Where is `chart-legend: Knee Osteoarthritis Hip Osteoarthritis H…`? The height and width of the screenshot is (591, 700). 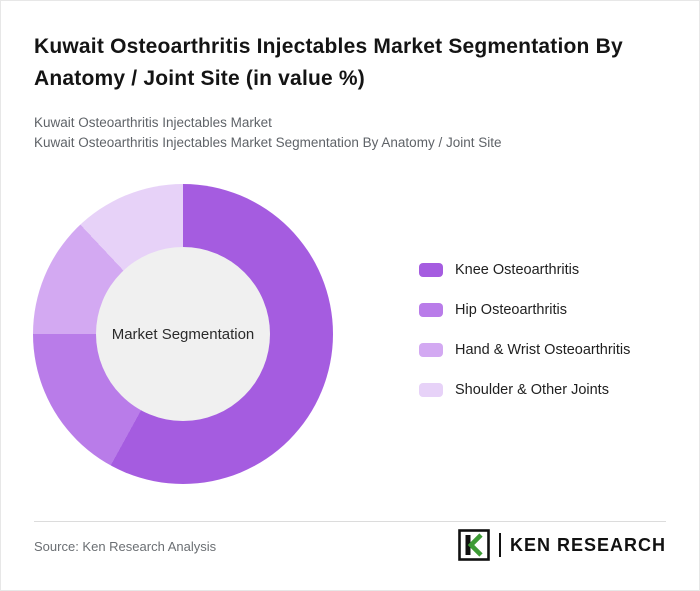
chart-legend: Knee Osteoarthritis Hip Osteoarthritis H… is located at coordinates (524, 342).